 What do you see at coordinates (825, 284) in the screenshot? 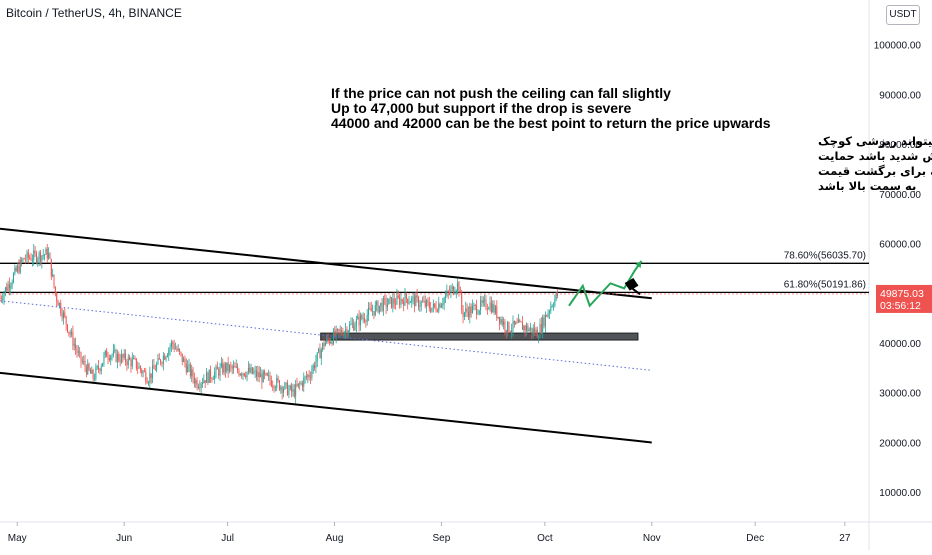
I see `fib-label-618: 61.80%(50191.86)` at bounding box center [825, 284].